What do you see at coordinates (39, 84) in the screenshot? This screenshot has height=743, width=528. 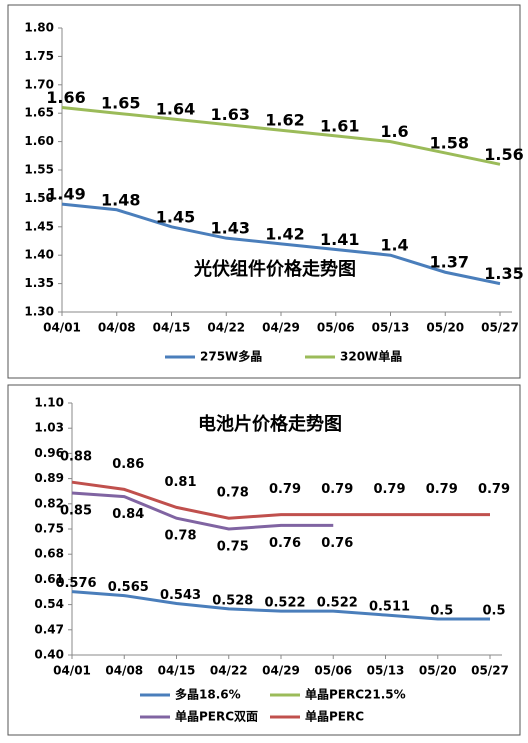 I see `y-tick-label: 1.70` at bounding box center [39, 84].